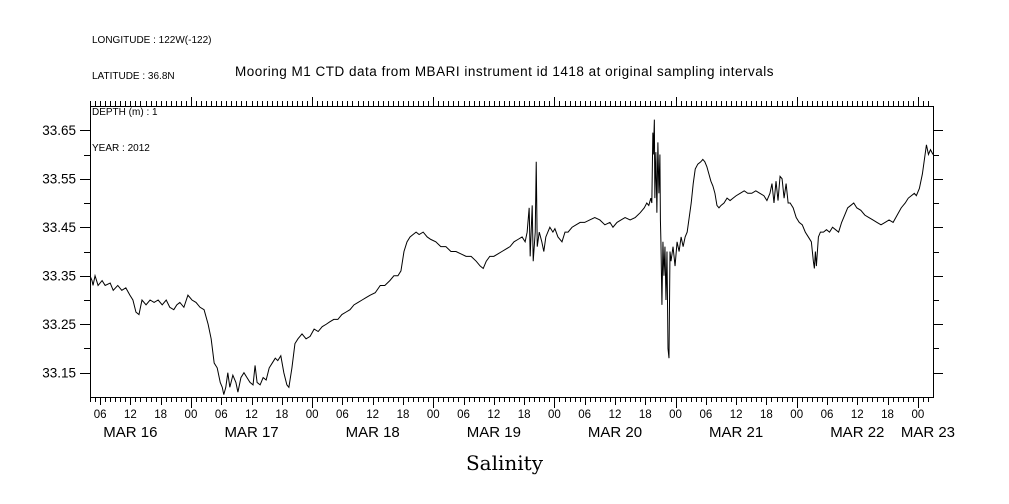 Image resolution: width=1009 pixels, height=504 pixels. What do you see at coordinates (121, 148) in the screenshot?
I see `year-label: YEAR : 2012` at bounding box center [121, 148].